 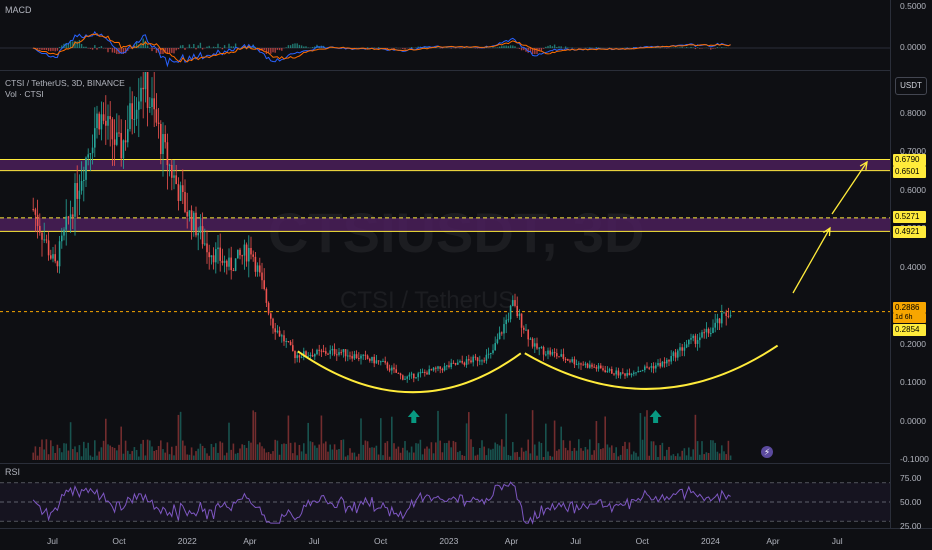 What do you see at coordinates (445, 463) in the screenshot?
I see `rsi-pane-divider` at bounding box center [445, 463].